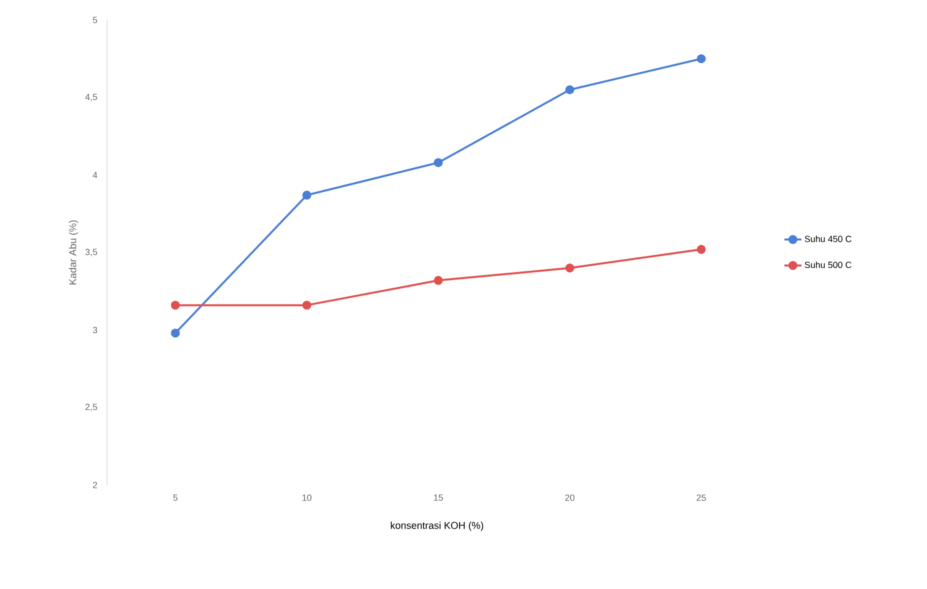  Describe the element at coordinates (73, 252) in the screenshot. I see `y-axis-title: Kadar Abu (%)` at that location.